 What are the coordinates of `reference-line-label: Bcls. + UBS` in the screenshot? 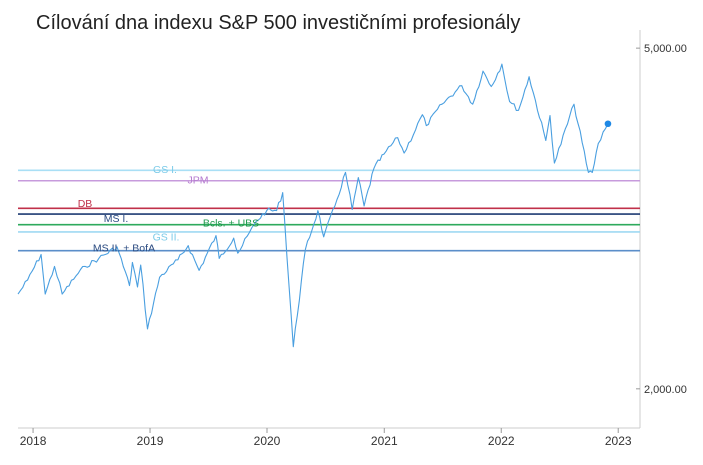 It's located at (231, 223).